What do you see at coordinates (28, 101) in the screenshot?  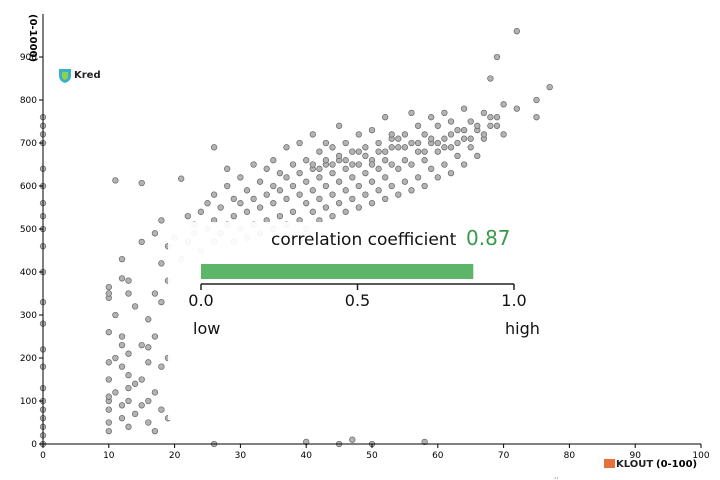 I see `y-tick-label: 800` at bounding box center [28, 101].